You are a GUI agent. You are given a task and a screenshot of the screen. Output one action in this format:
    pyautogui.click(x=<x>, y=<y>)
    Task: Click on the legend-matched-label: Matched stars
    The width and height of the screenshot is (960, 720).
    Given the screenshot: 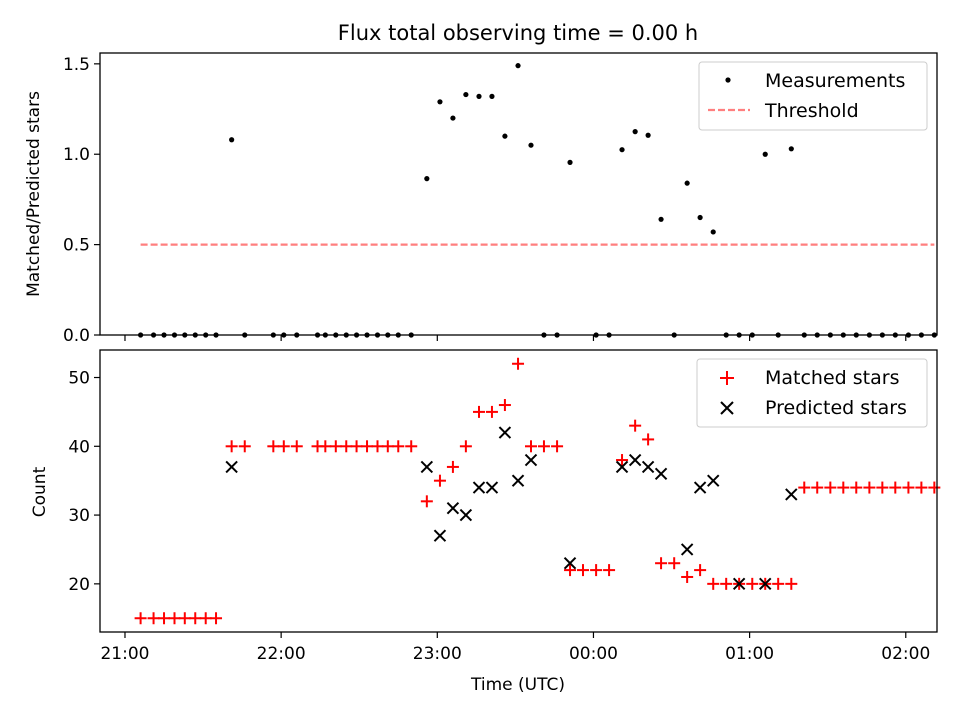 What is the action you would take?
    pyautogui.click(x=832, y=378)
    